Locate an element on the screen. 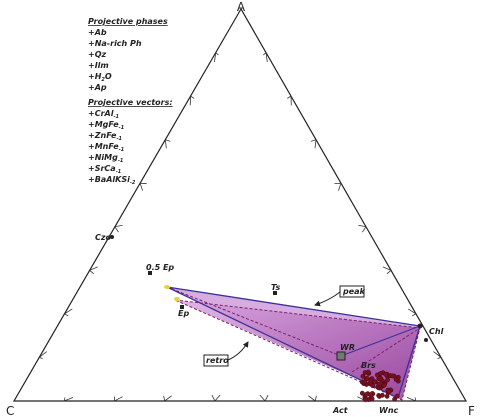 This screenshot has width=480, height=417. note-text: +MgFe is located at coordinates (103, 124).